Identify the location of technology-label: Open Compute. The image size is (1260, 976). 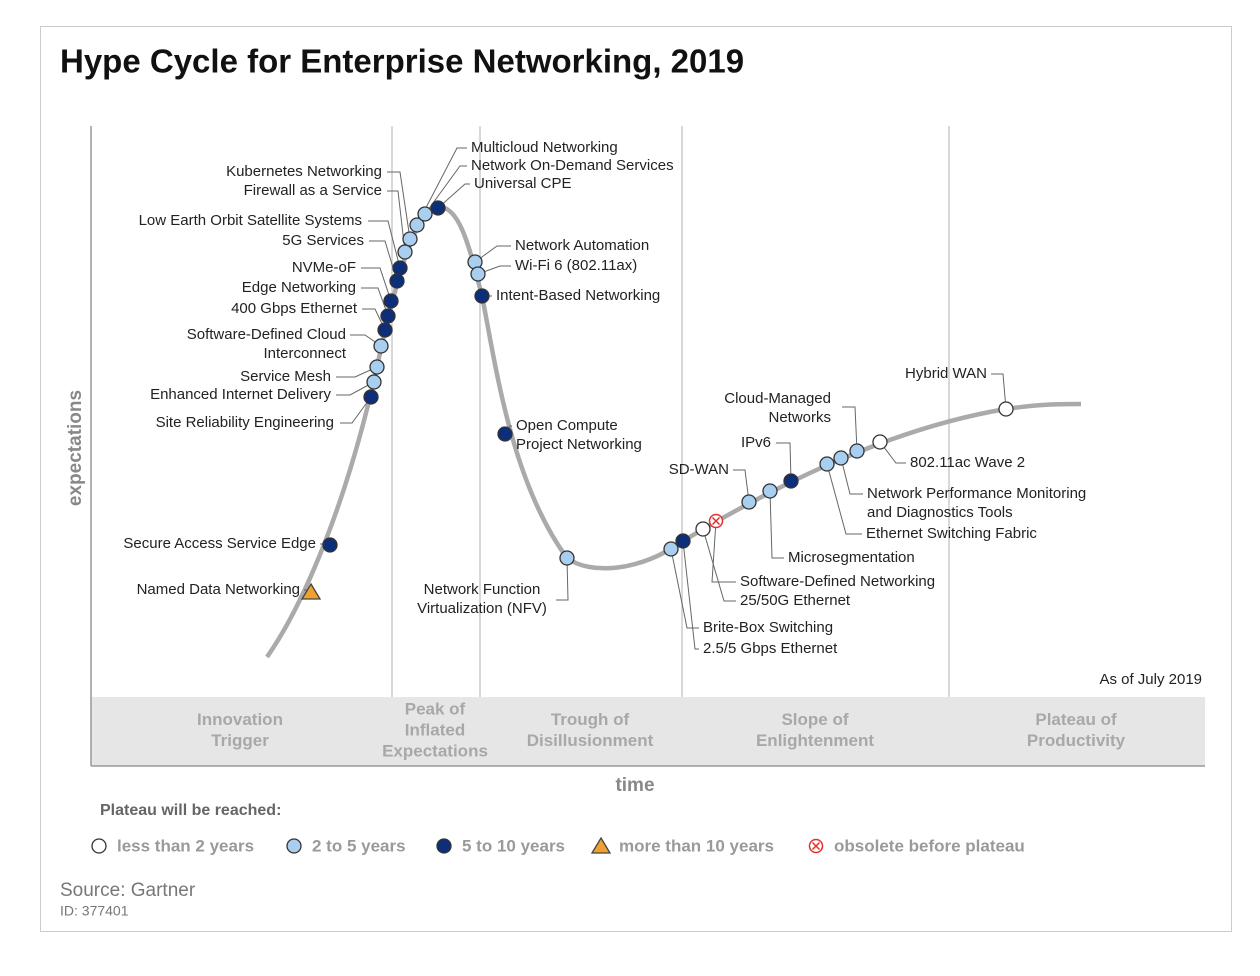
(567, 425).